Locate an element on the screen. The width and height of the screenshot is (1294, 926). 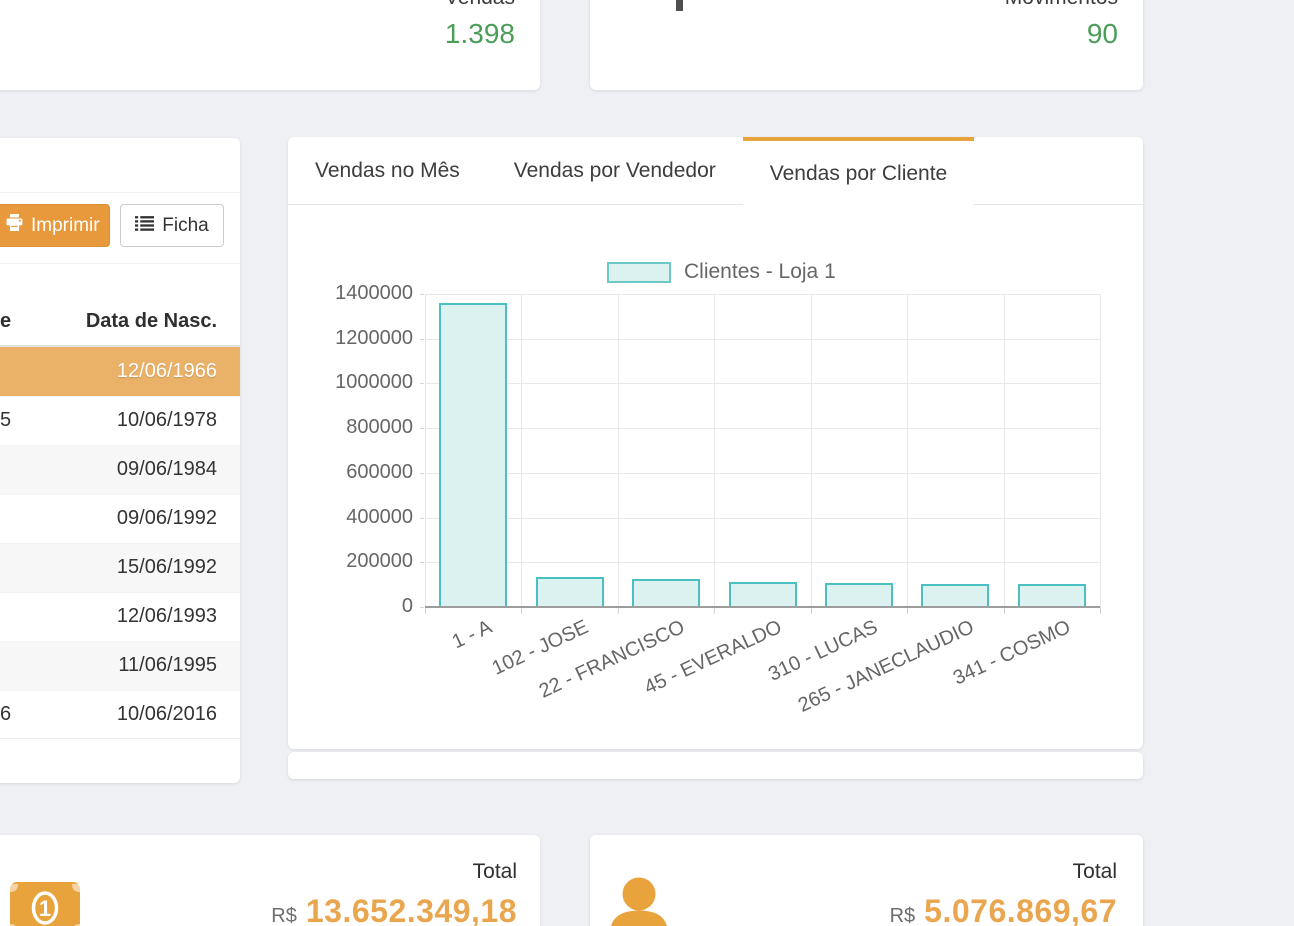
bar-45-everaldo is located at coordinates (762, 594).